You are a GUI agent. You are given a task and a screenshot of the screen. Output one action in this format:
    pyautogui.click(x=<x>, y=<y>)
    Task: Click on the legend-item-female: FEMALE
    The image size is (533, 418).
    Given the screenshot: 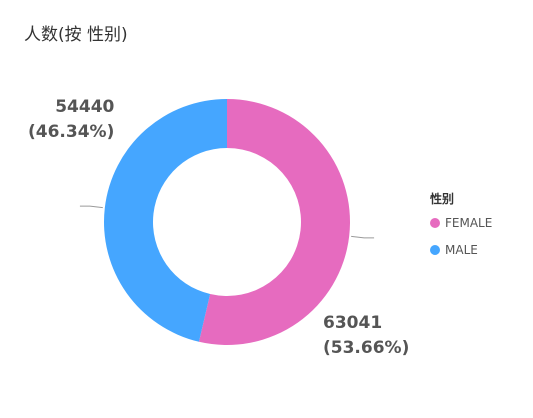 What is the action you would take?
    pyautogui.click(x=461, y=223)
    